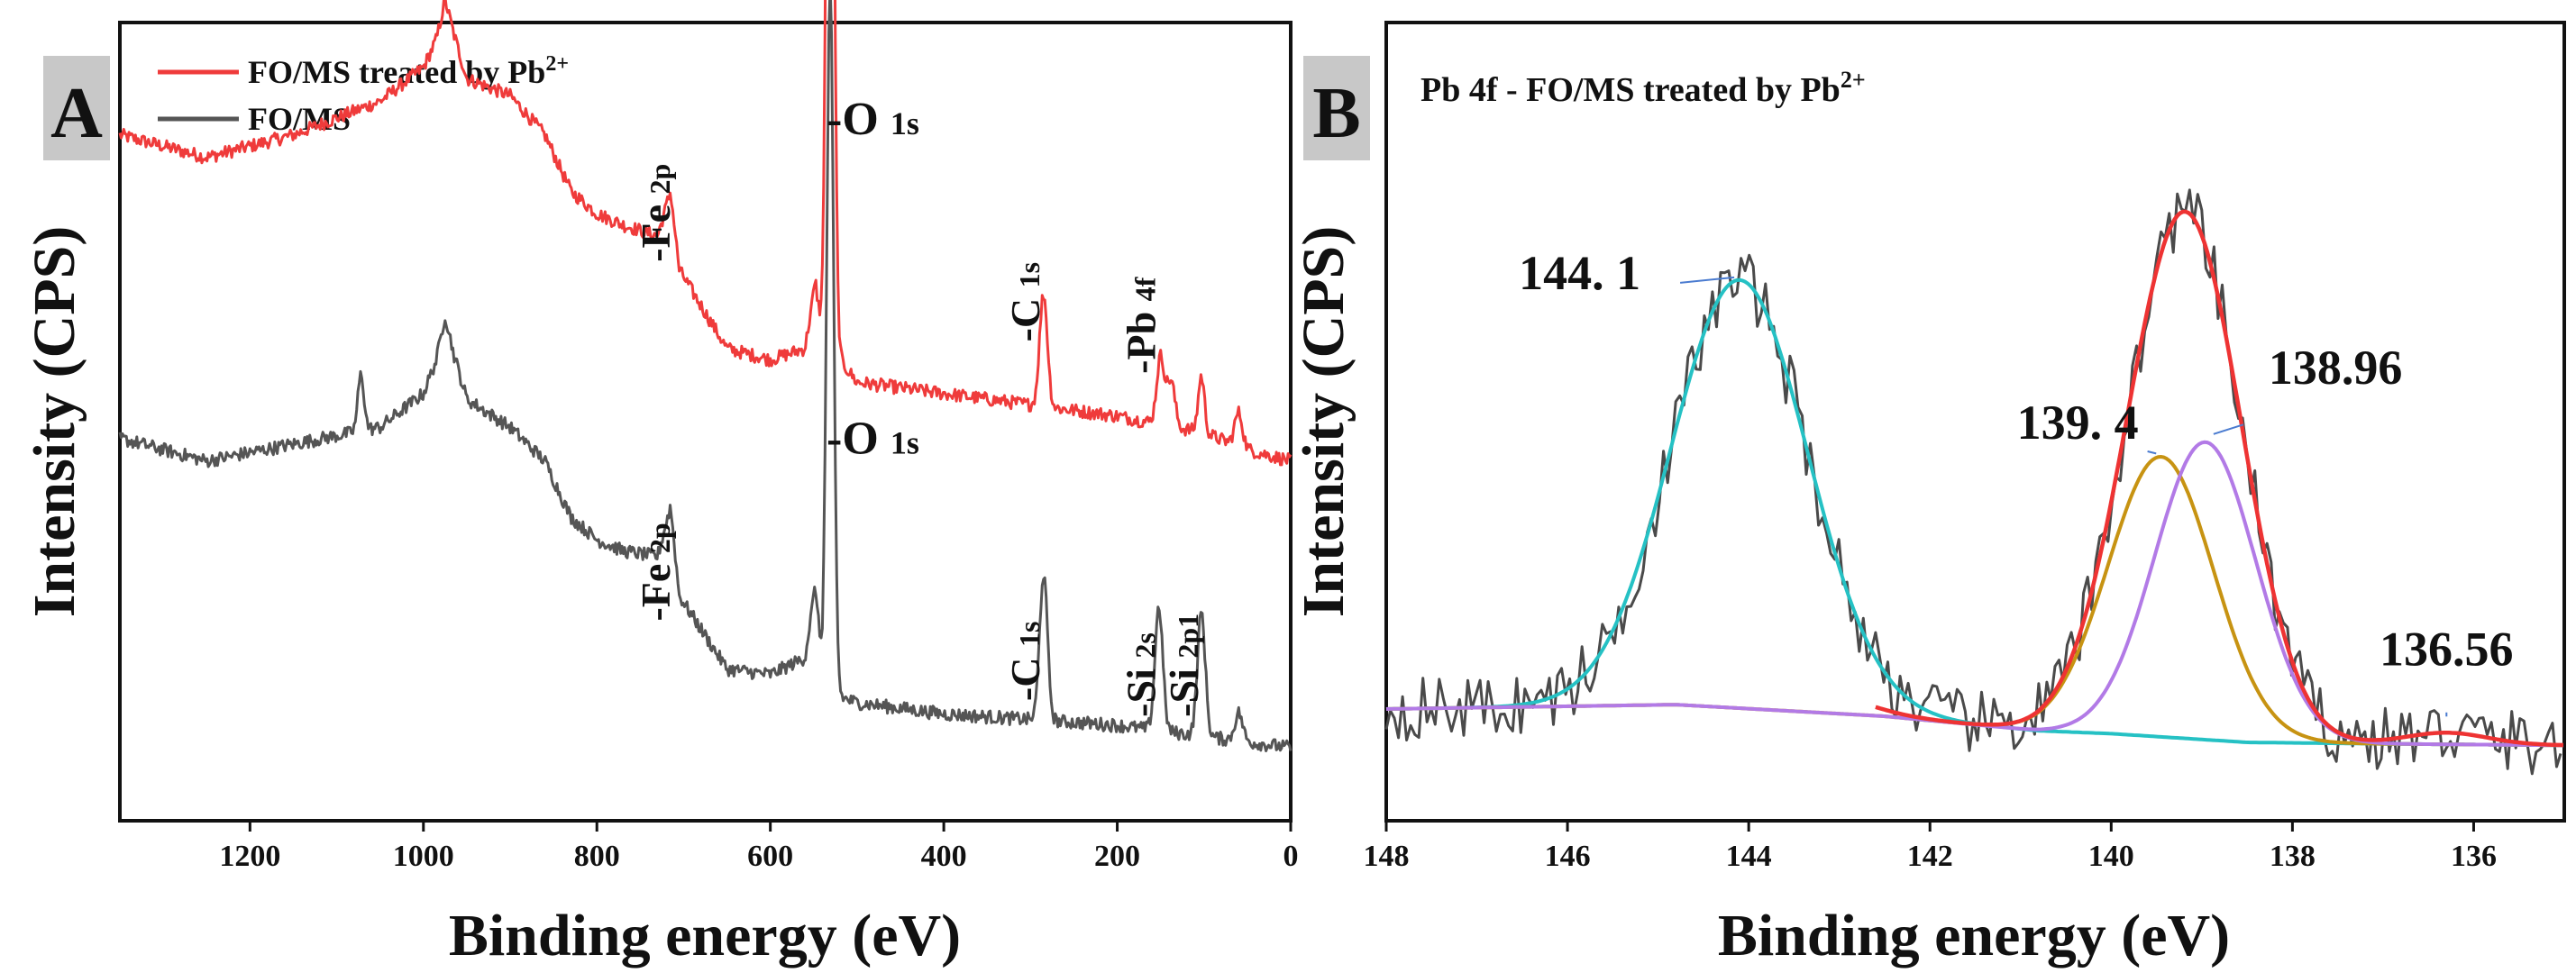  I want to click on x-tick-label: 142, so click(1930, 856).